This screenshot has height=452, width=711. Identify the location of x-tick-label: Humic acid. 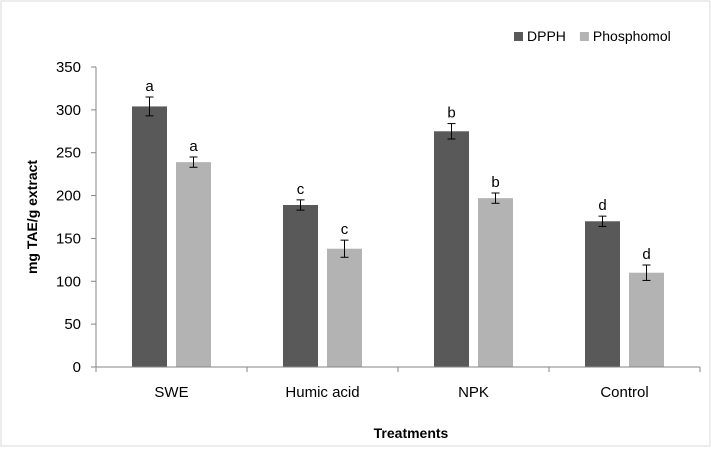
(322, 392).